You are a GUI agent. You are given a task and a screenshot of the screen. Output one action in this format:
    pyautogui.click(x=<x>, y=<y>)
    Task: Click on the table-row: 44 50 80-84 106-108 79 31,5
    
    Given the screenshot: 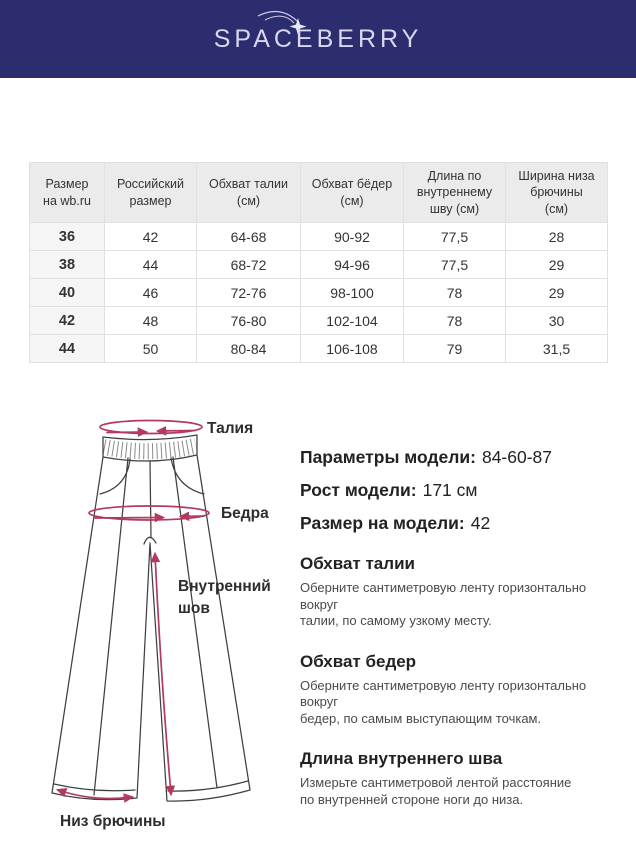 What is the action you would take?
    pyautogui.click(x=318, y=348)
    